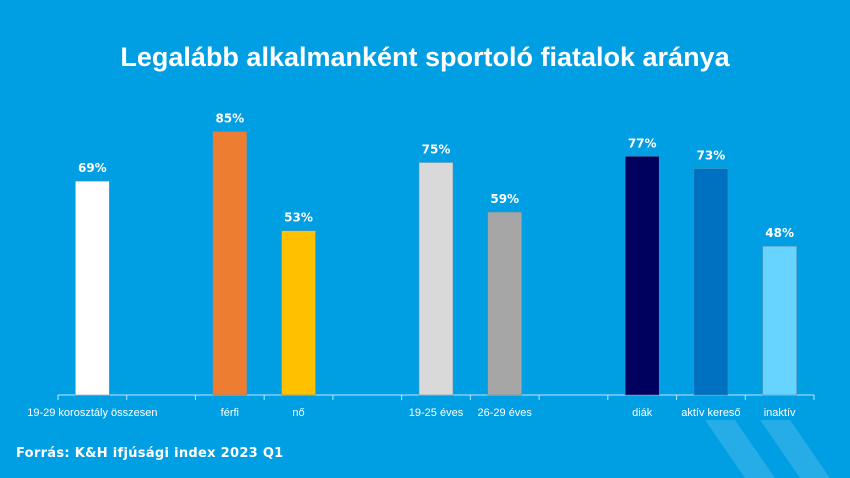 The height and width of the screenshot is (478, 850). Describe the element at coordinates (92, 168) in the screenshot. I see `data-label: 69%` at that location.